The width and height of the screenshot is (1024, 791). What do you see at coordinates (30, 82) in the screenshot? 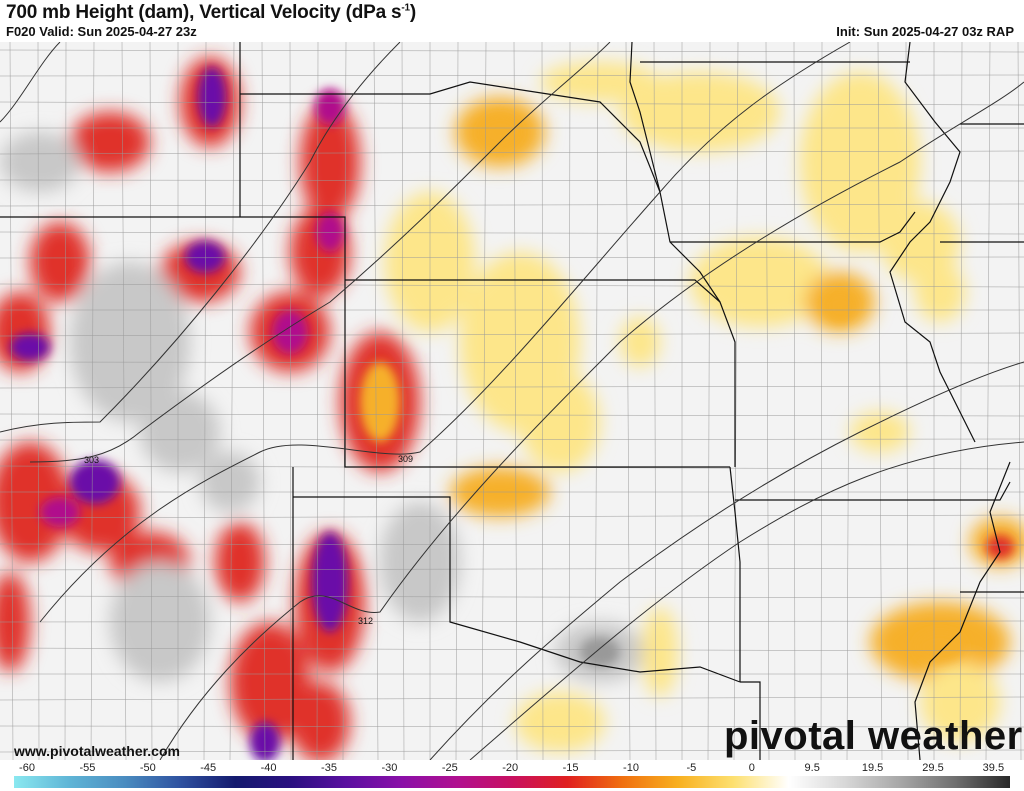
I see `height-contour` at bounding box center [30, 82].